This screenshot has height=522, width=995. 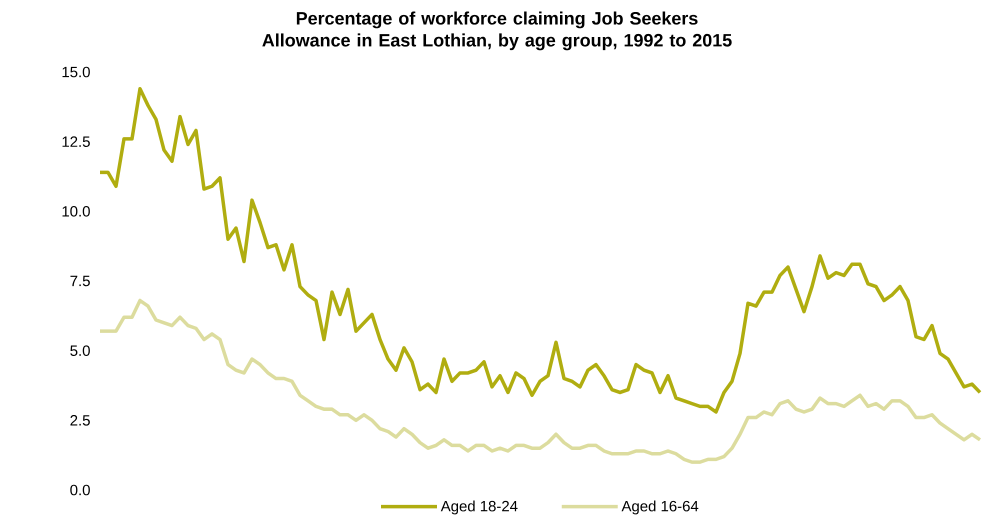 What do you see at coordinates (80, 281) in the screenshot?
I see `y-tick-label: 7.5` at bounding box center [80, 281].